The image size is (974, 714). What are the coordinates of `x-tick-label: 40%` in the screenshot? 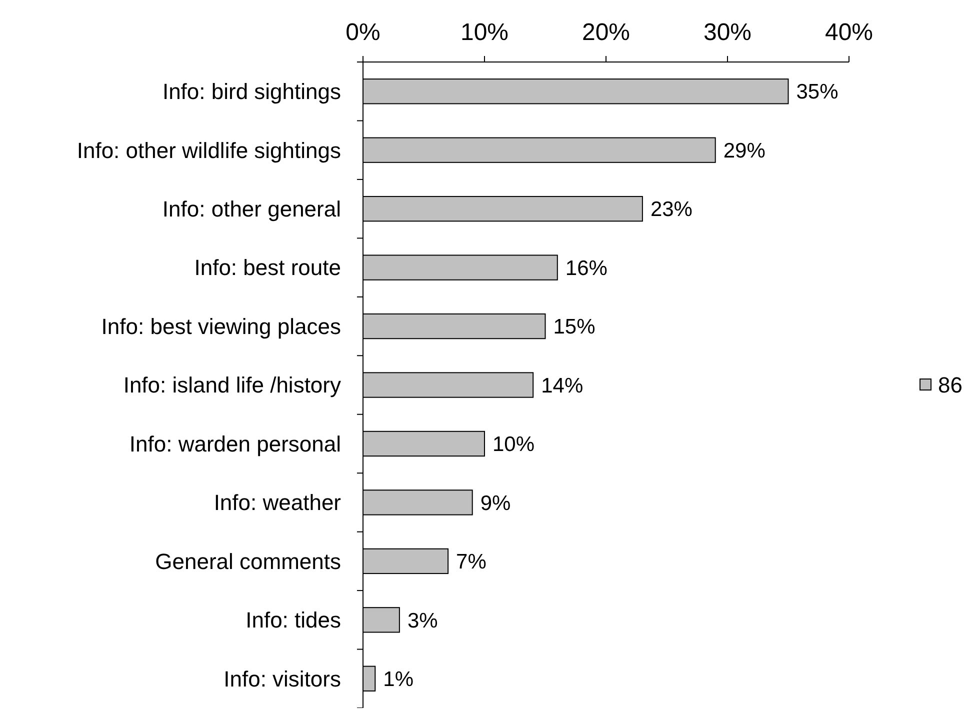 It's located at (849, 32).